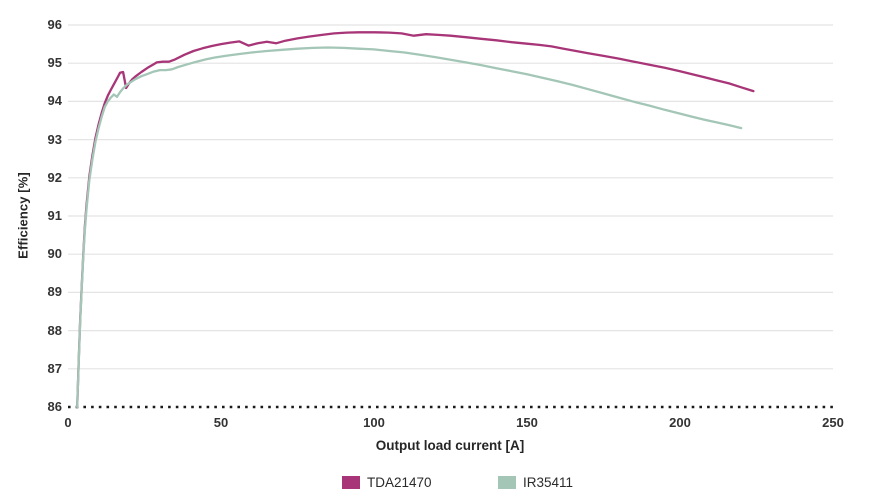 The width and height of the screenshot is (883, 503). Describe the element at coordinates (833, 422) in the screenshot. I see `x-tick-250: 250` at that location.